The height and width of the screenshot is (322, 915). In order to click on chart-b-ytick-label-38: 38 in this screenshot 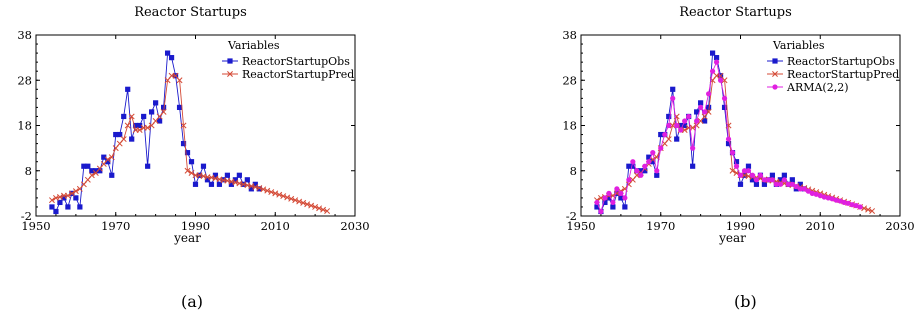, I will do `click(569, 35)`.